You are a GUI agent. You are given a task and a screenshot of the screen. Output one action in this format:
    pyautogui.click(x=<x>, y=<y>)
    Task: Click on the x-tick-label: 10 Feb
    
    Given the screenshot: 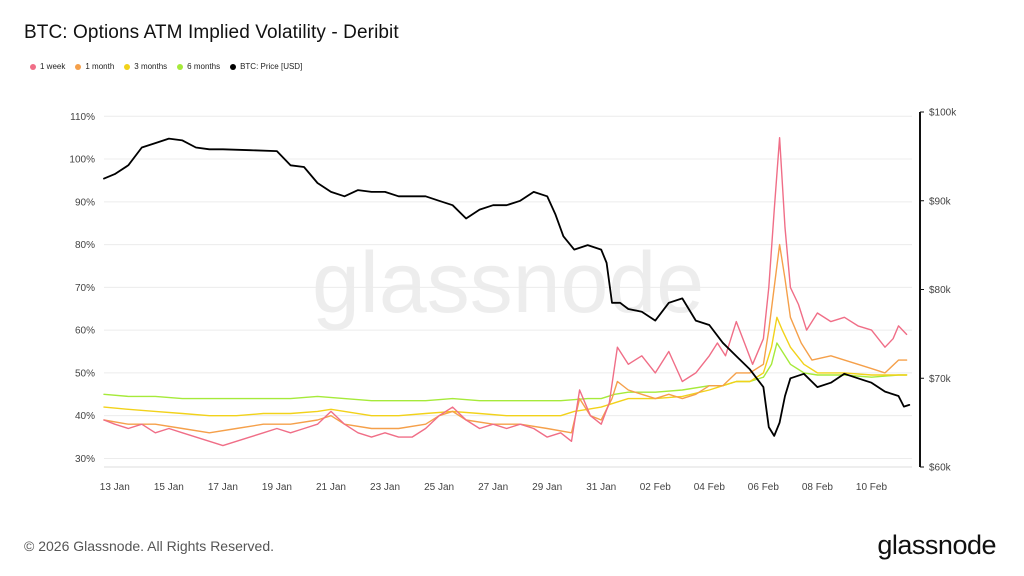 What is the action you would take?
    pyautogui.click(x=872, y=487)
    